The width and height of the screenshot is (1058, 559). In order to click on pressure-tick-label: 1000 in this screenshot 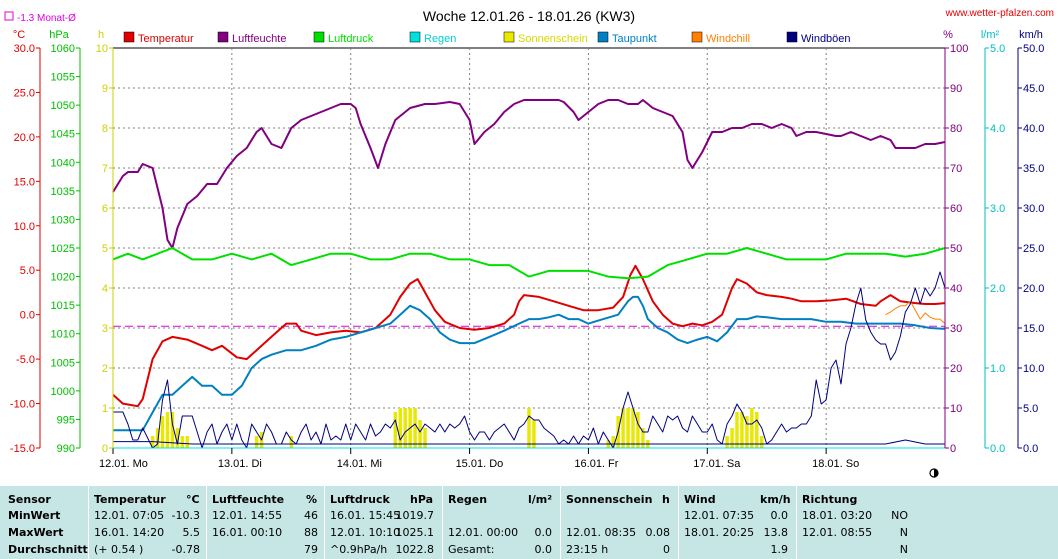, I will do `click(63, 392)`.